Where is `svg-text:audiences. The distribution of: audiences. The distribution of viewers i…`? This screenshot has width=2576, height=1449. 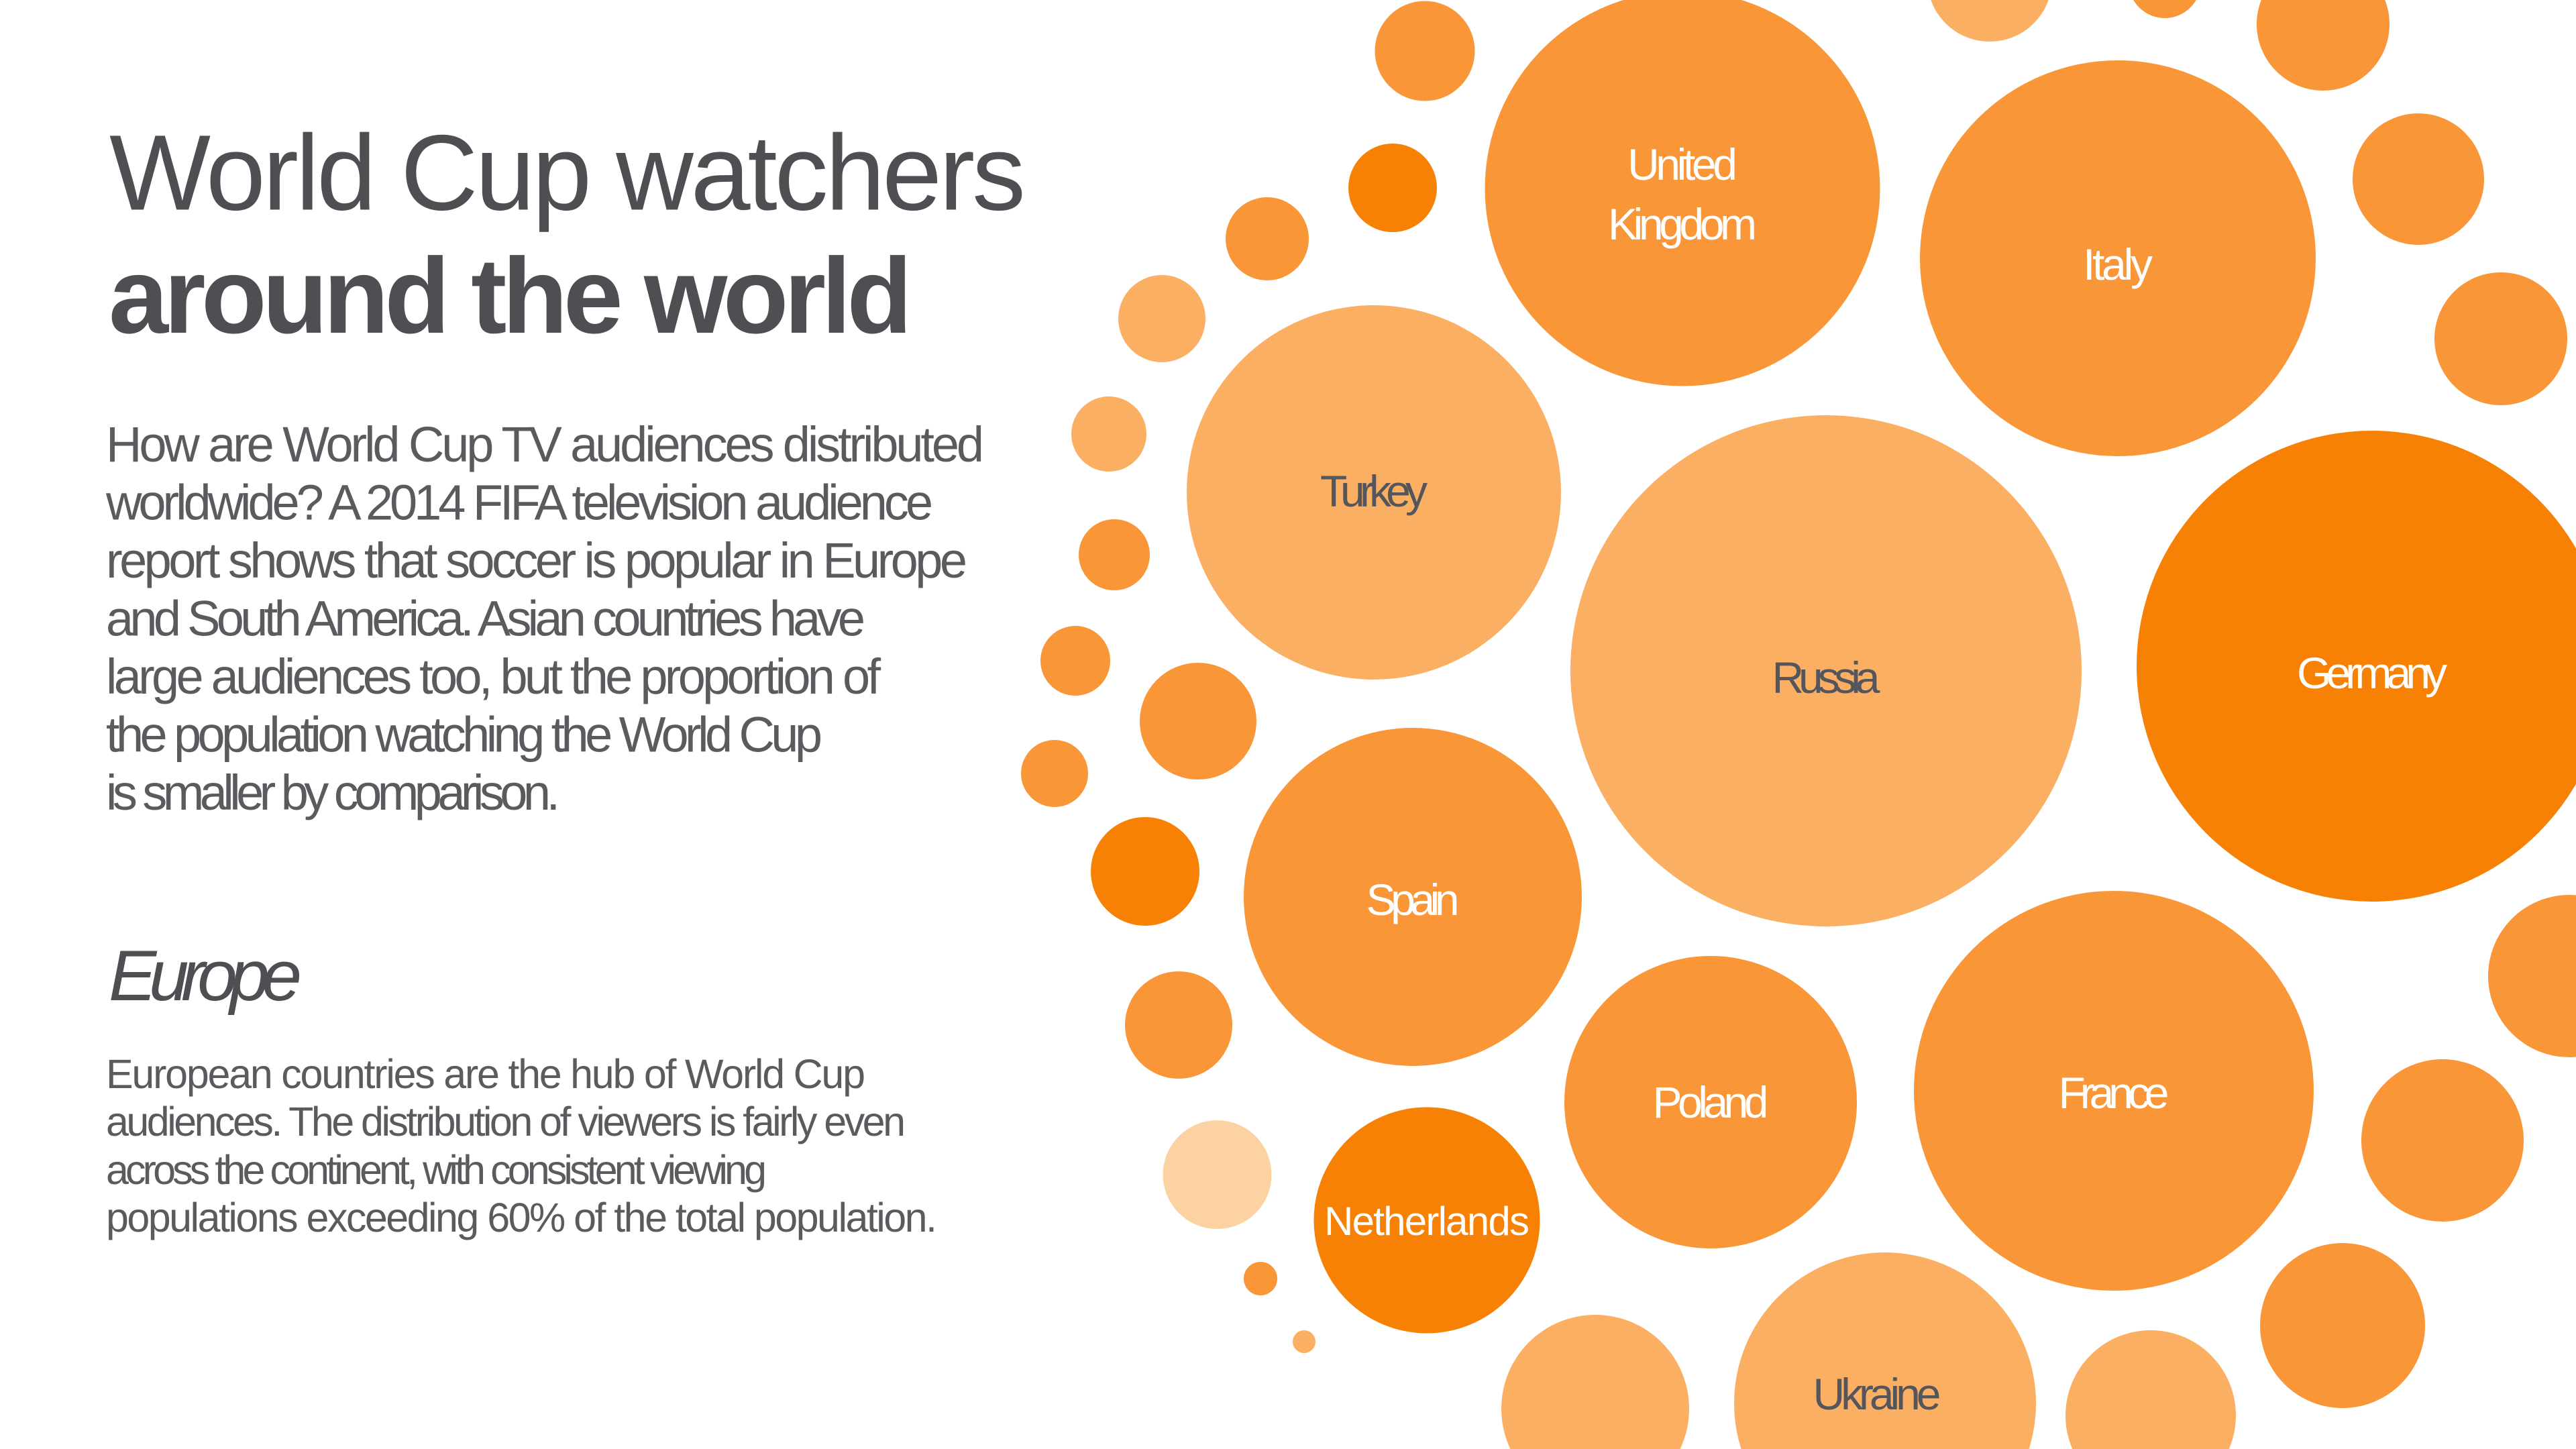
svg-text:audiences. The distribution of: audiences. The distribution of viewers i… is located at coordinates (506, 1121).